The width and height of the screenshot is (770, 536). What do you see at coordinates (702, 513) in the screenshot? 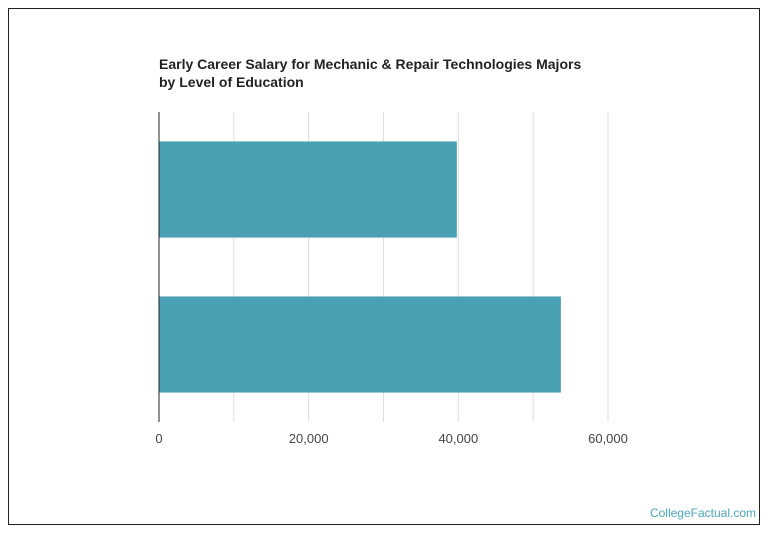
I see `watermark-link: CollegeFactual.com` at bounding box center [702, 513].